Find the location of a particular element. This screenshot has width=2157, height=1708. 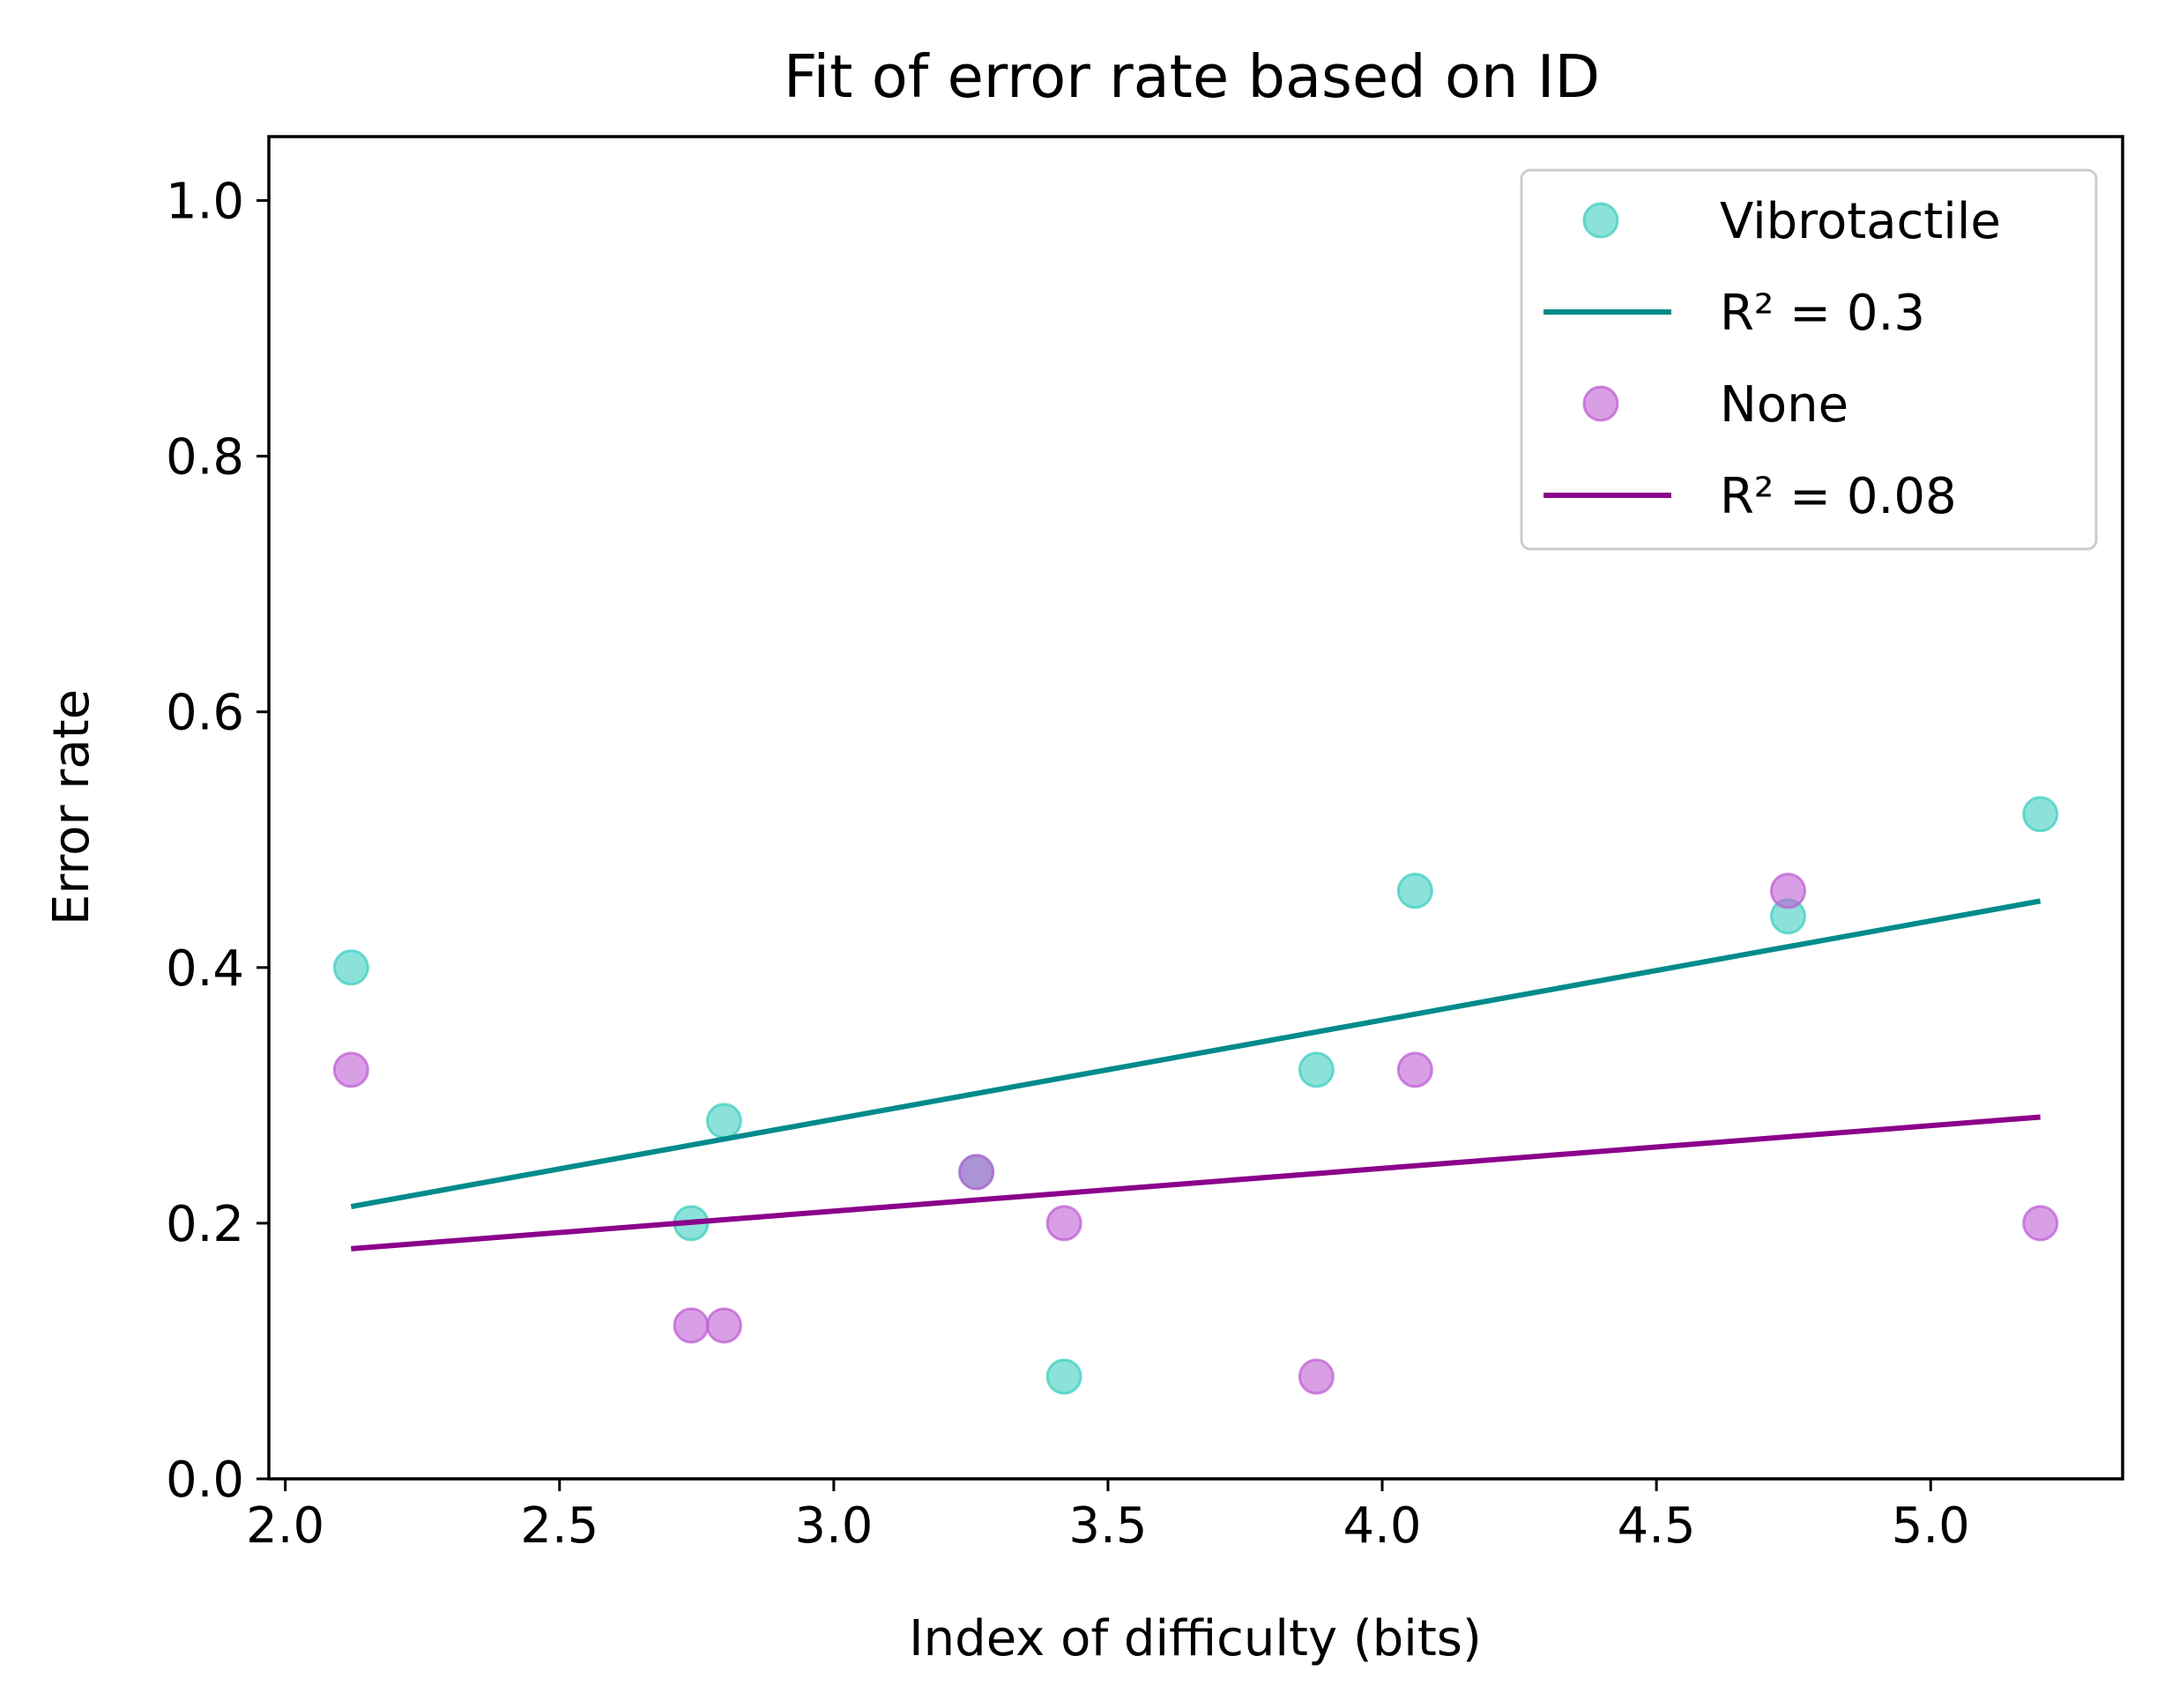

y-tick-label: 0.4 is located at coordinates (205, 969).